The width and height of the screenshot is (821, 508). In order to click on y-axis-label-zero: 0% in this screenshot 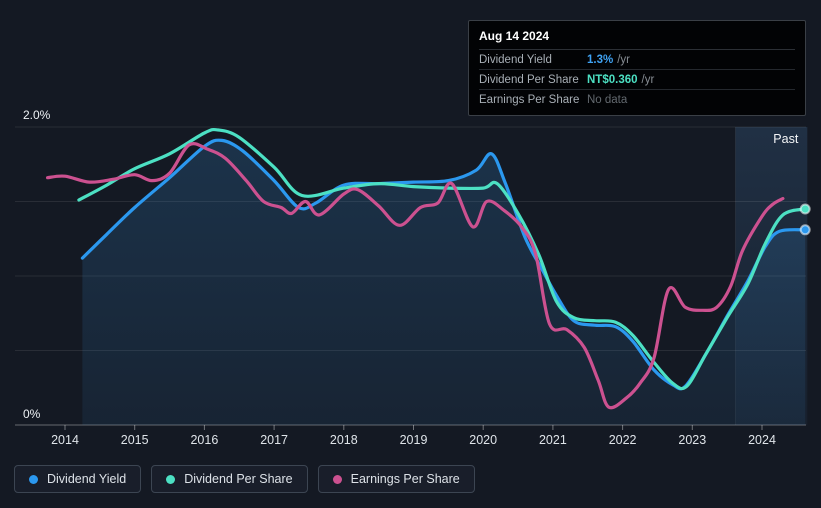, I will do `click(32, 414)`.